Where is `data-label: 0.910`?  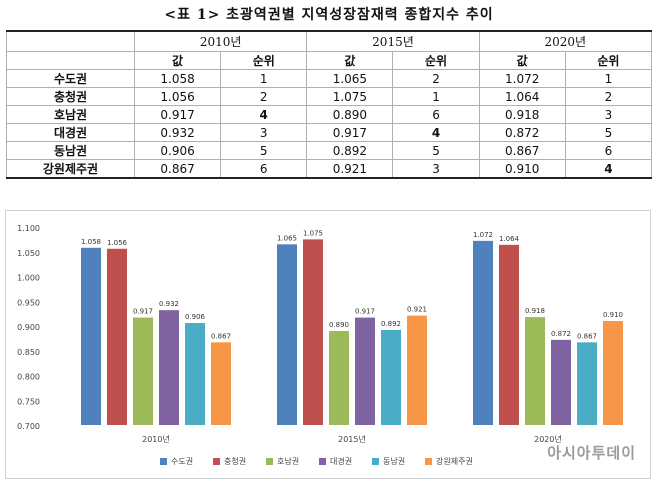
data-label: 0.910 is located at coordinates (613, 315).